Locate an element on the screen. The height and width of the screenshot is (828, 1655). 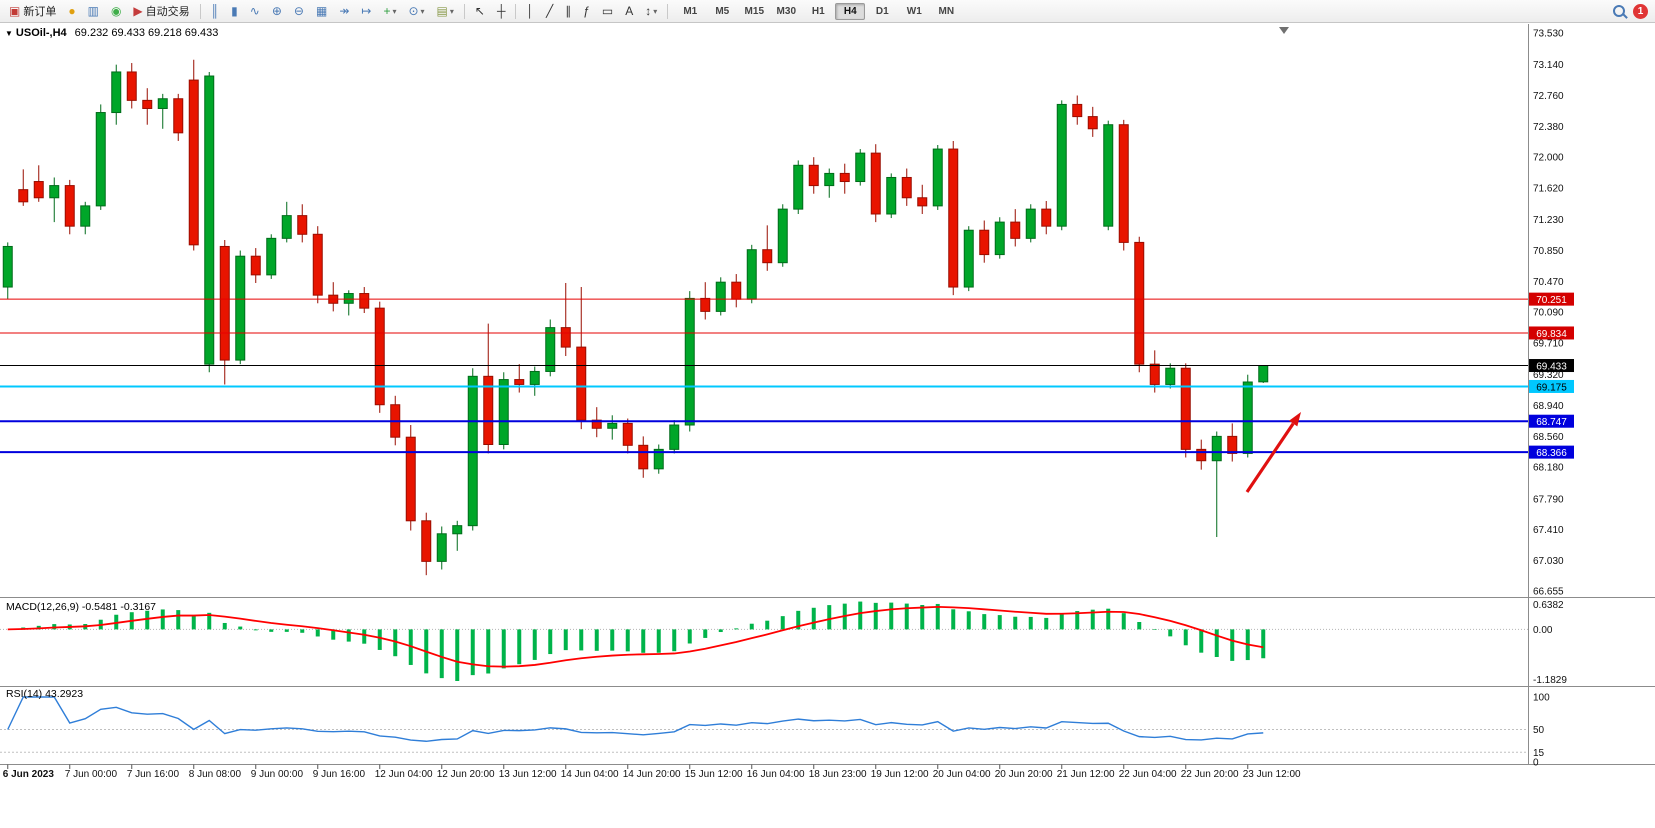
rsi-line is located at coordinates (635, 719).